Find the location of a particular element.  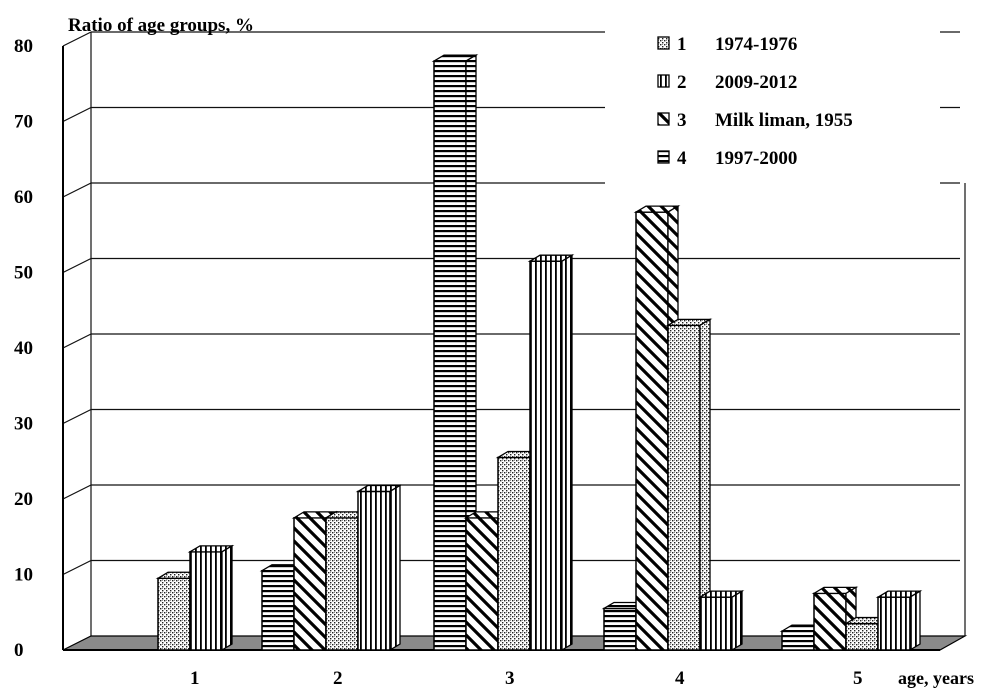

legend-number: 4 is located at coordinates (682, 158).